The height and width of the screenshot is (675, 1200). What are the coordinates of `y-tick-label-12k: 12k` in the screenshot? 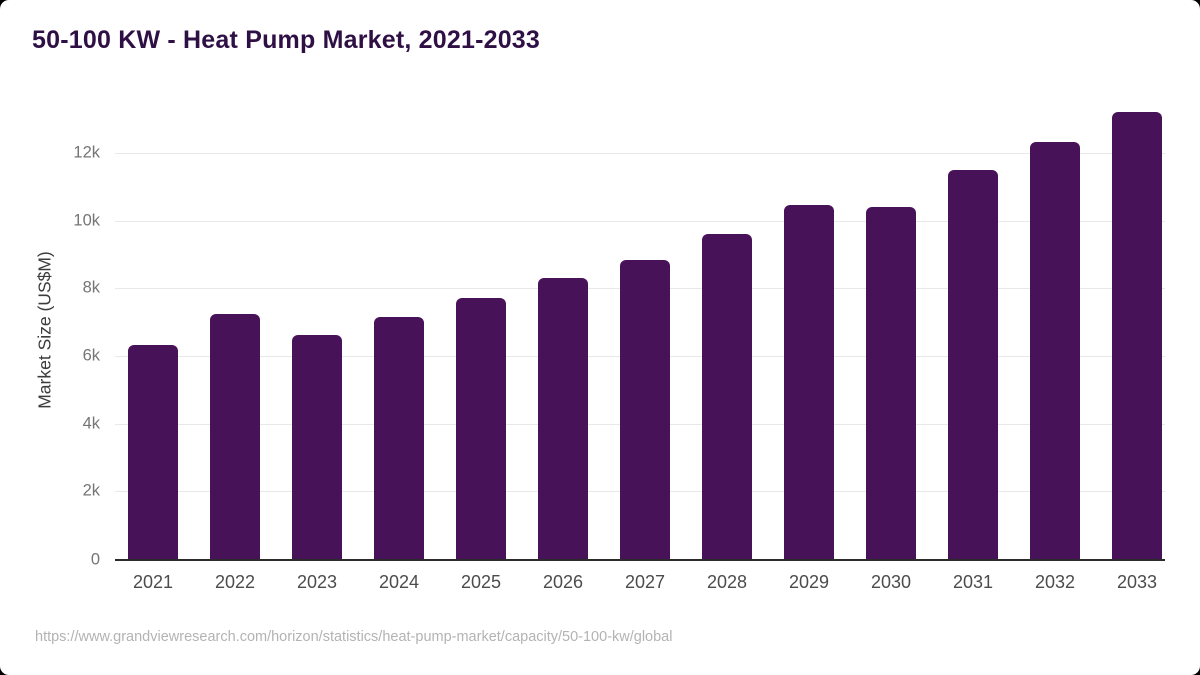 It's located at (86, 152).